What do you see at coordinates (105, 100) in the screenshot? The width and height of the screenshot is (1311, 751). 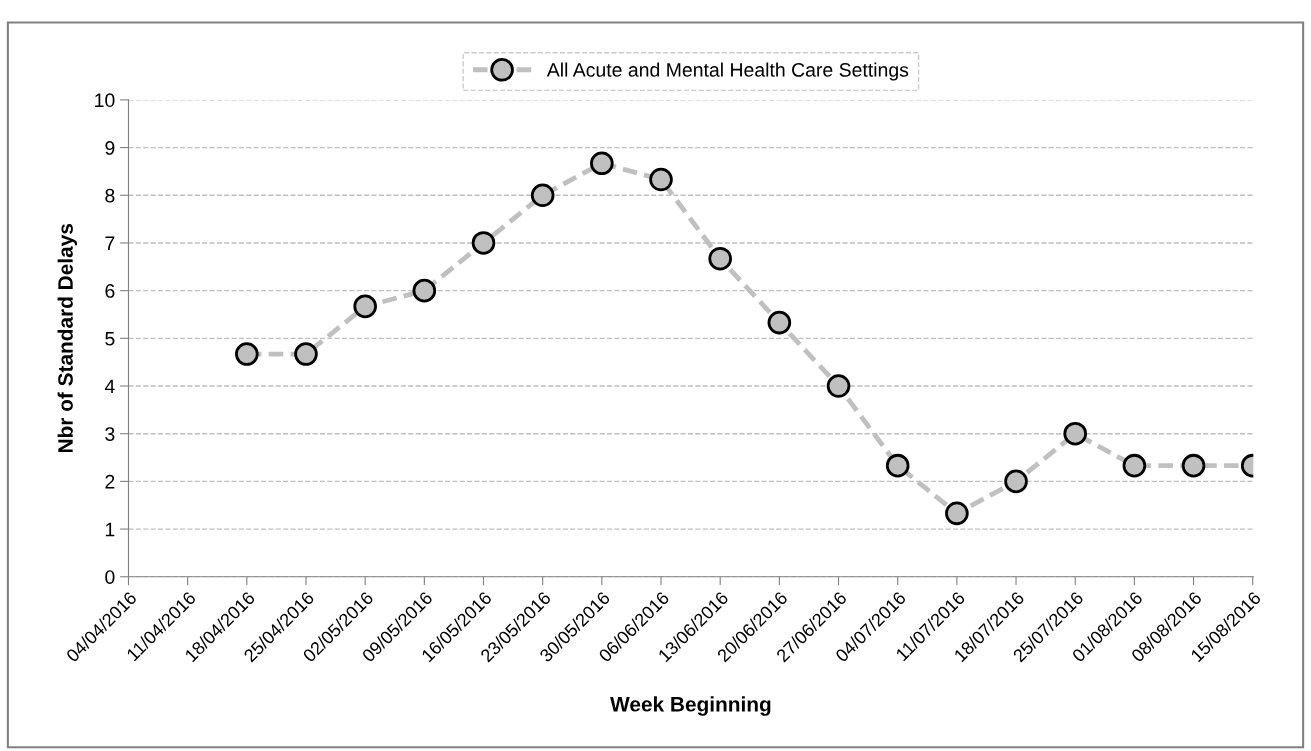 I see `y-tick-label: 10` at bounding box center [105, 100].